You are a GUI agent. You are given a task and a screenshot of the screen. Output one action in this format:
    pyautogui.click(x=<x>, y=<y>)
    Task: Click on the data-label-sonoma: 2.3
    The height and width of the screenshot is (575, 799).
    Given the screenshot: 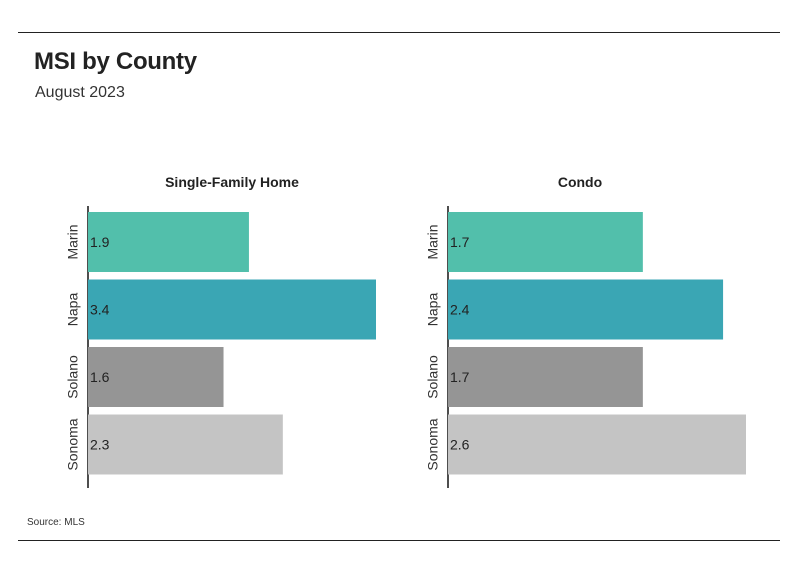 What is the action you would take?
    pyautogui.click(x=100, y=445)
    